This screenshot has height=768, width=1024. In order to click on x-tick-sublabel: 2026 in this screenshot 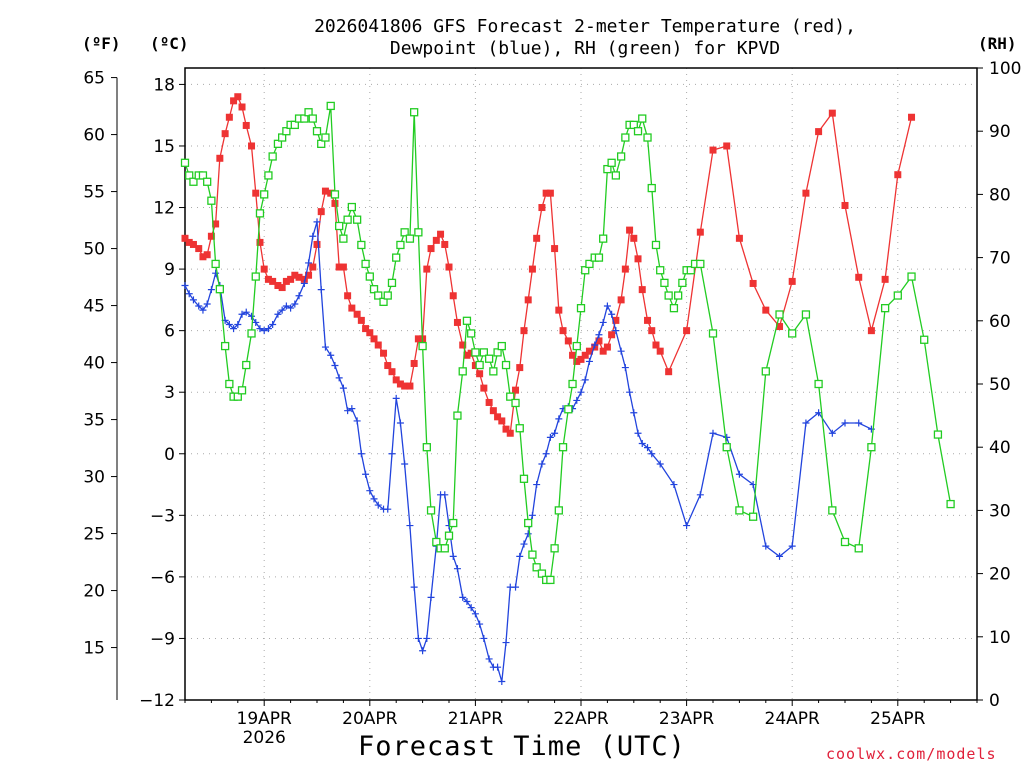, I will do `click(264, 738)`.